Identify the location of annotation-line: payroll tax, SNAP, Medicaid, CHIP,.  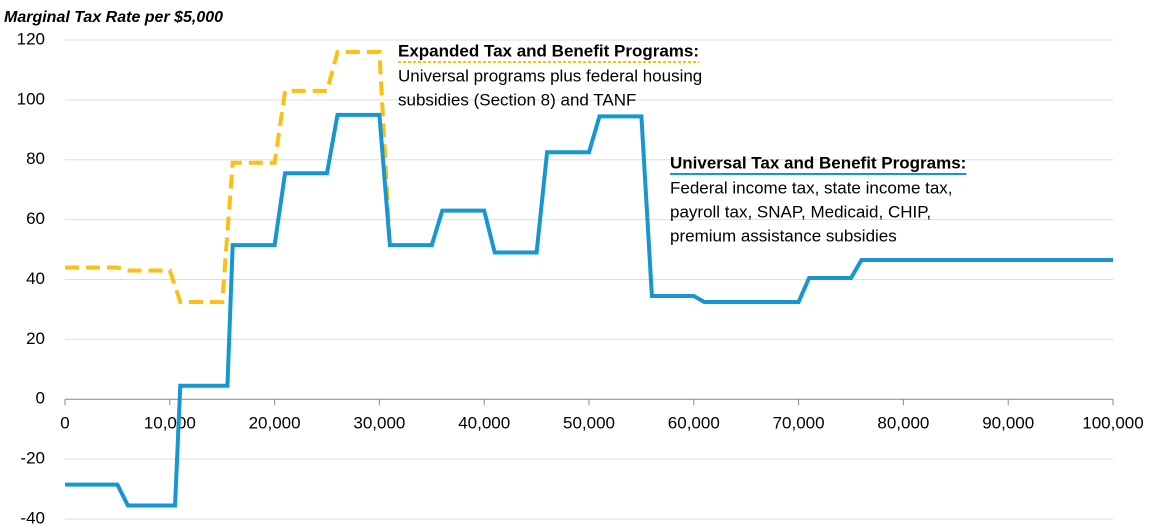
(800, 211).